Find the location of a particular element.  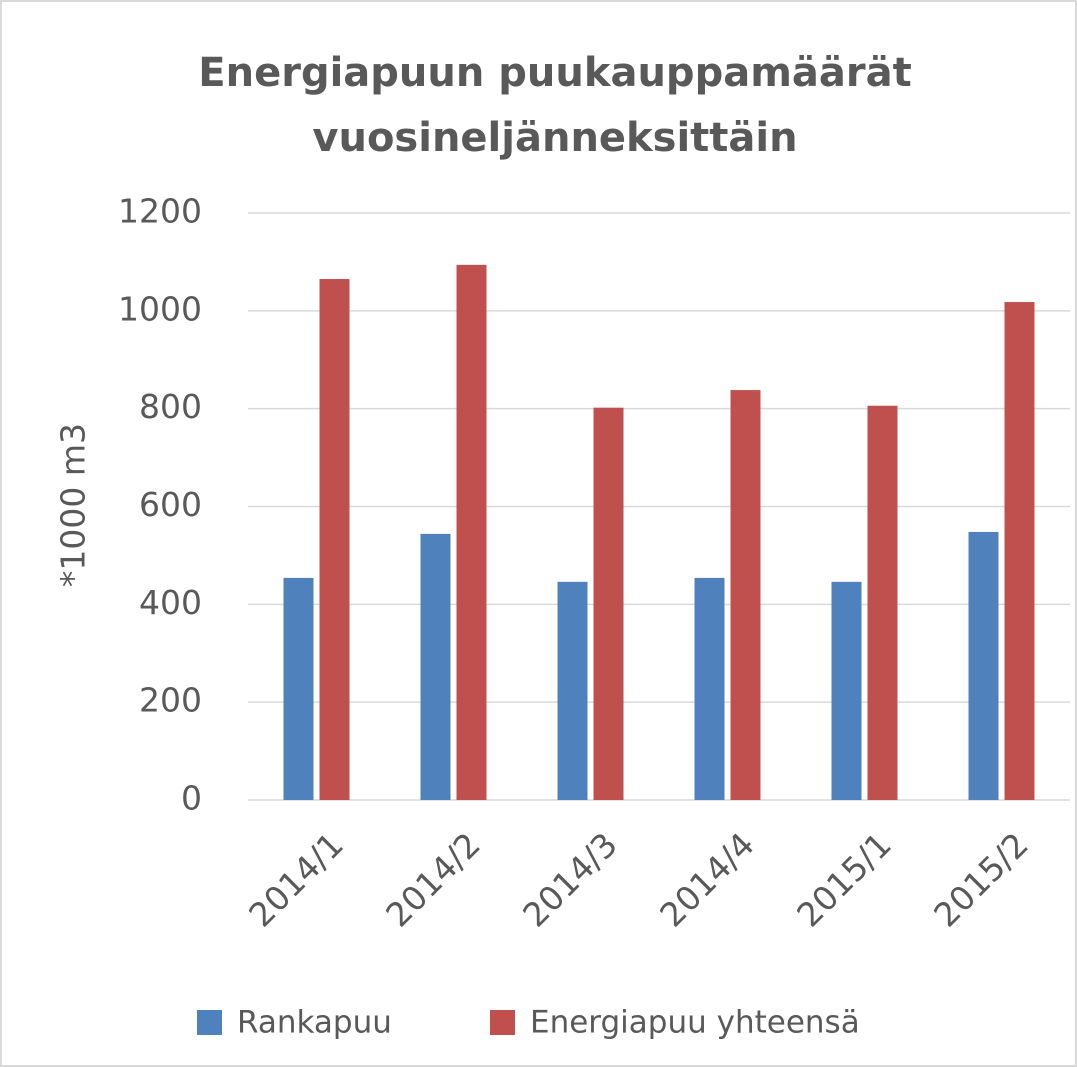

chart-title: vuosineljänneksittäin is located at coordinates (554, 138).